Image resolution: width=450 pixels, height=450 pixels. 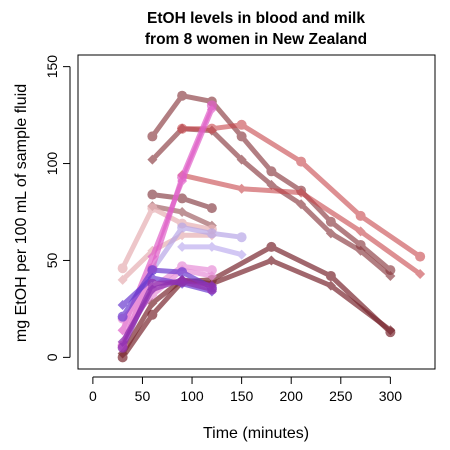 What do you see at coordinates (256, 433) in the screenshot?
I see `x-axis-label: Time (minutes)` at bounding box center [256, 433].